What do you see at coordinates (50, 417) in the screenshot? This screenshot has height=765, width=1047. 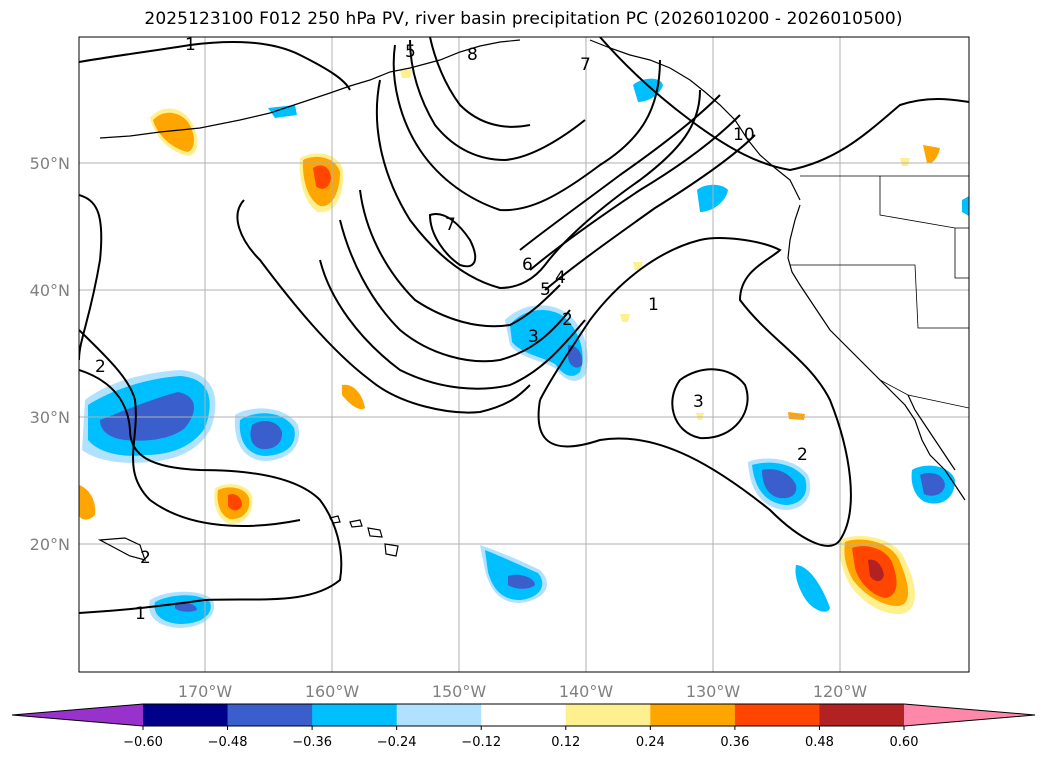 I see `lat-label: 30°N` at bounding box center [50, 417].